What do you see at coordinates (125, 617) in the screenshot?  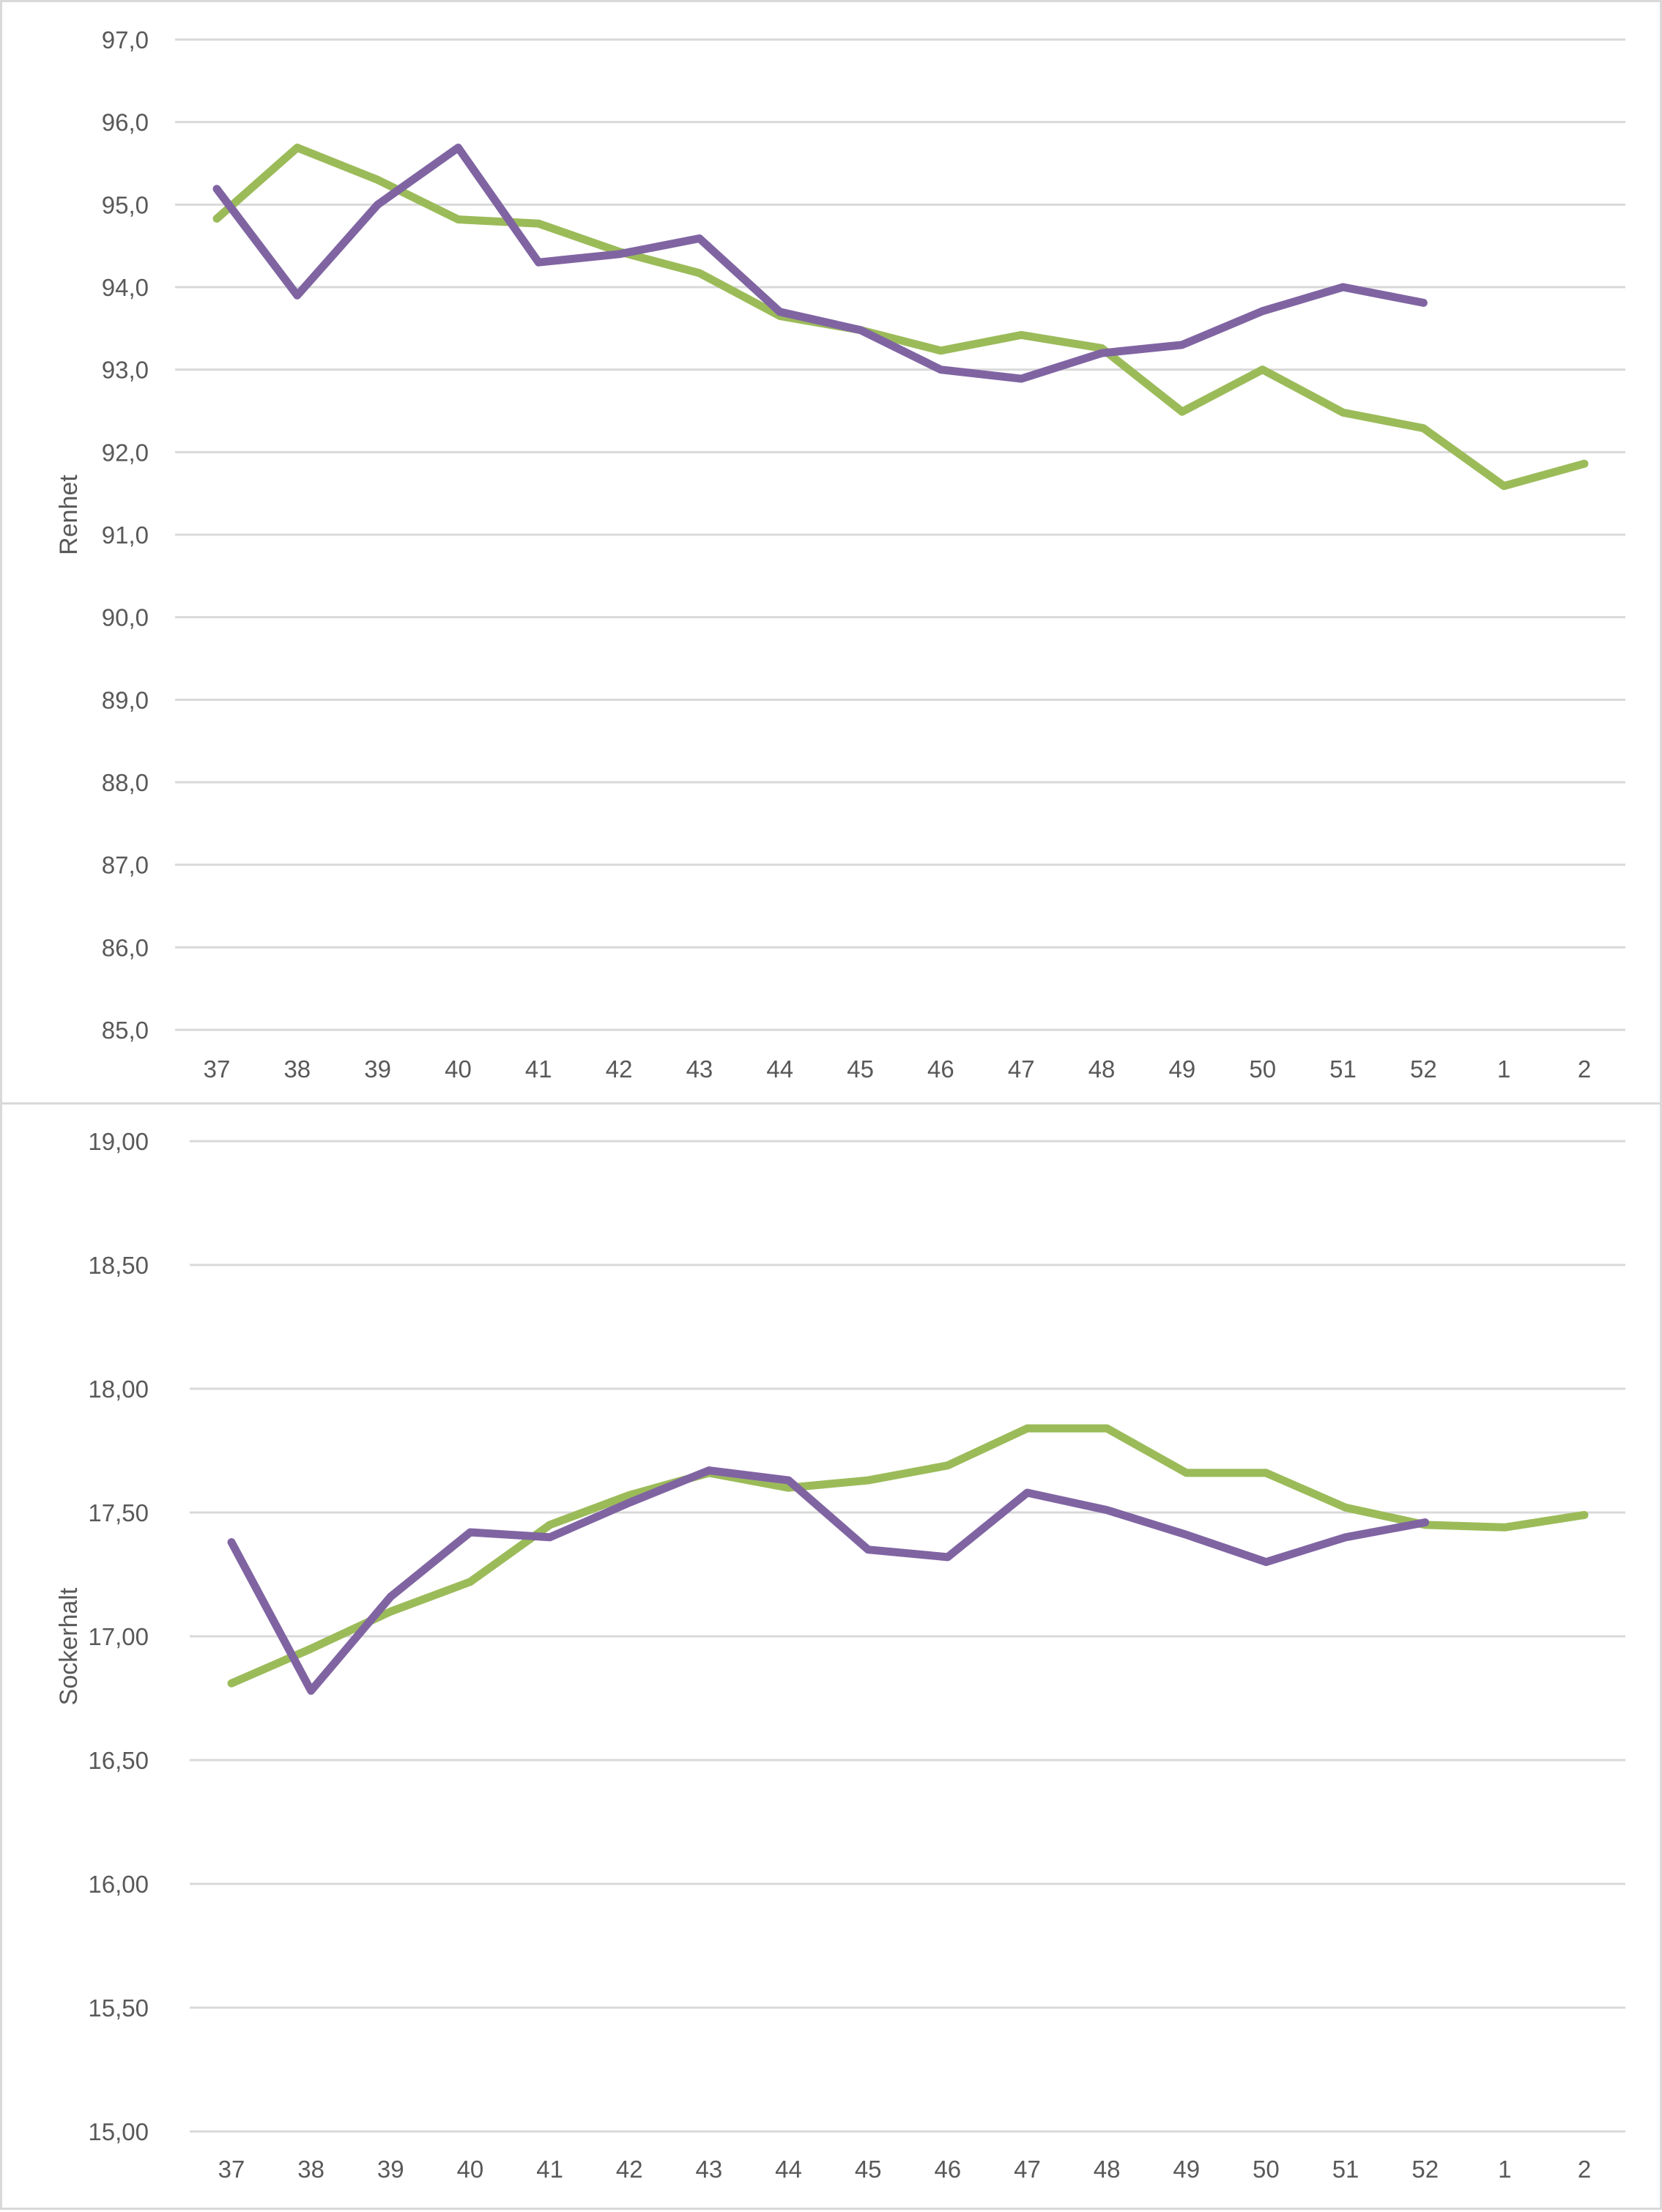 I see `y-tick-label: 90,0` at bounding box center [125, 617].